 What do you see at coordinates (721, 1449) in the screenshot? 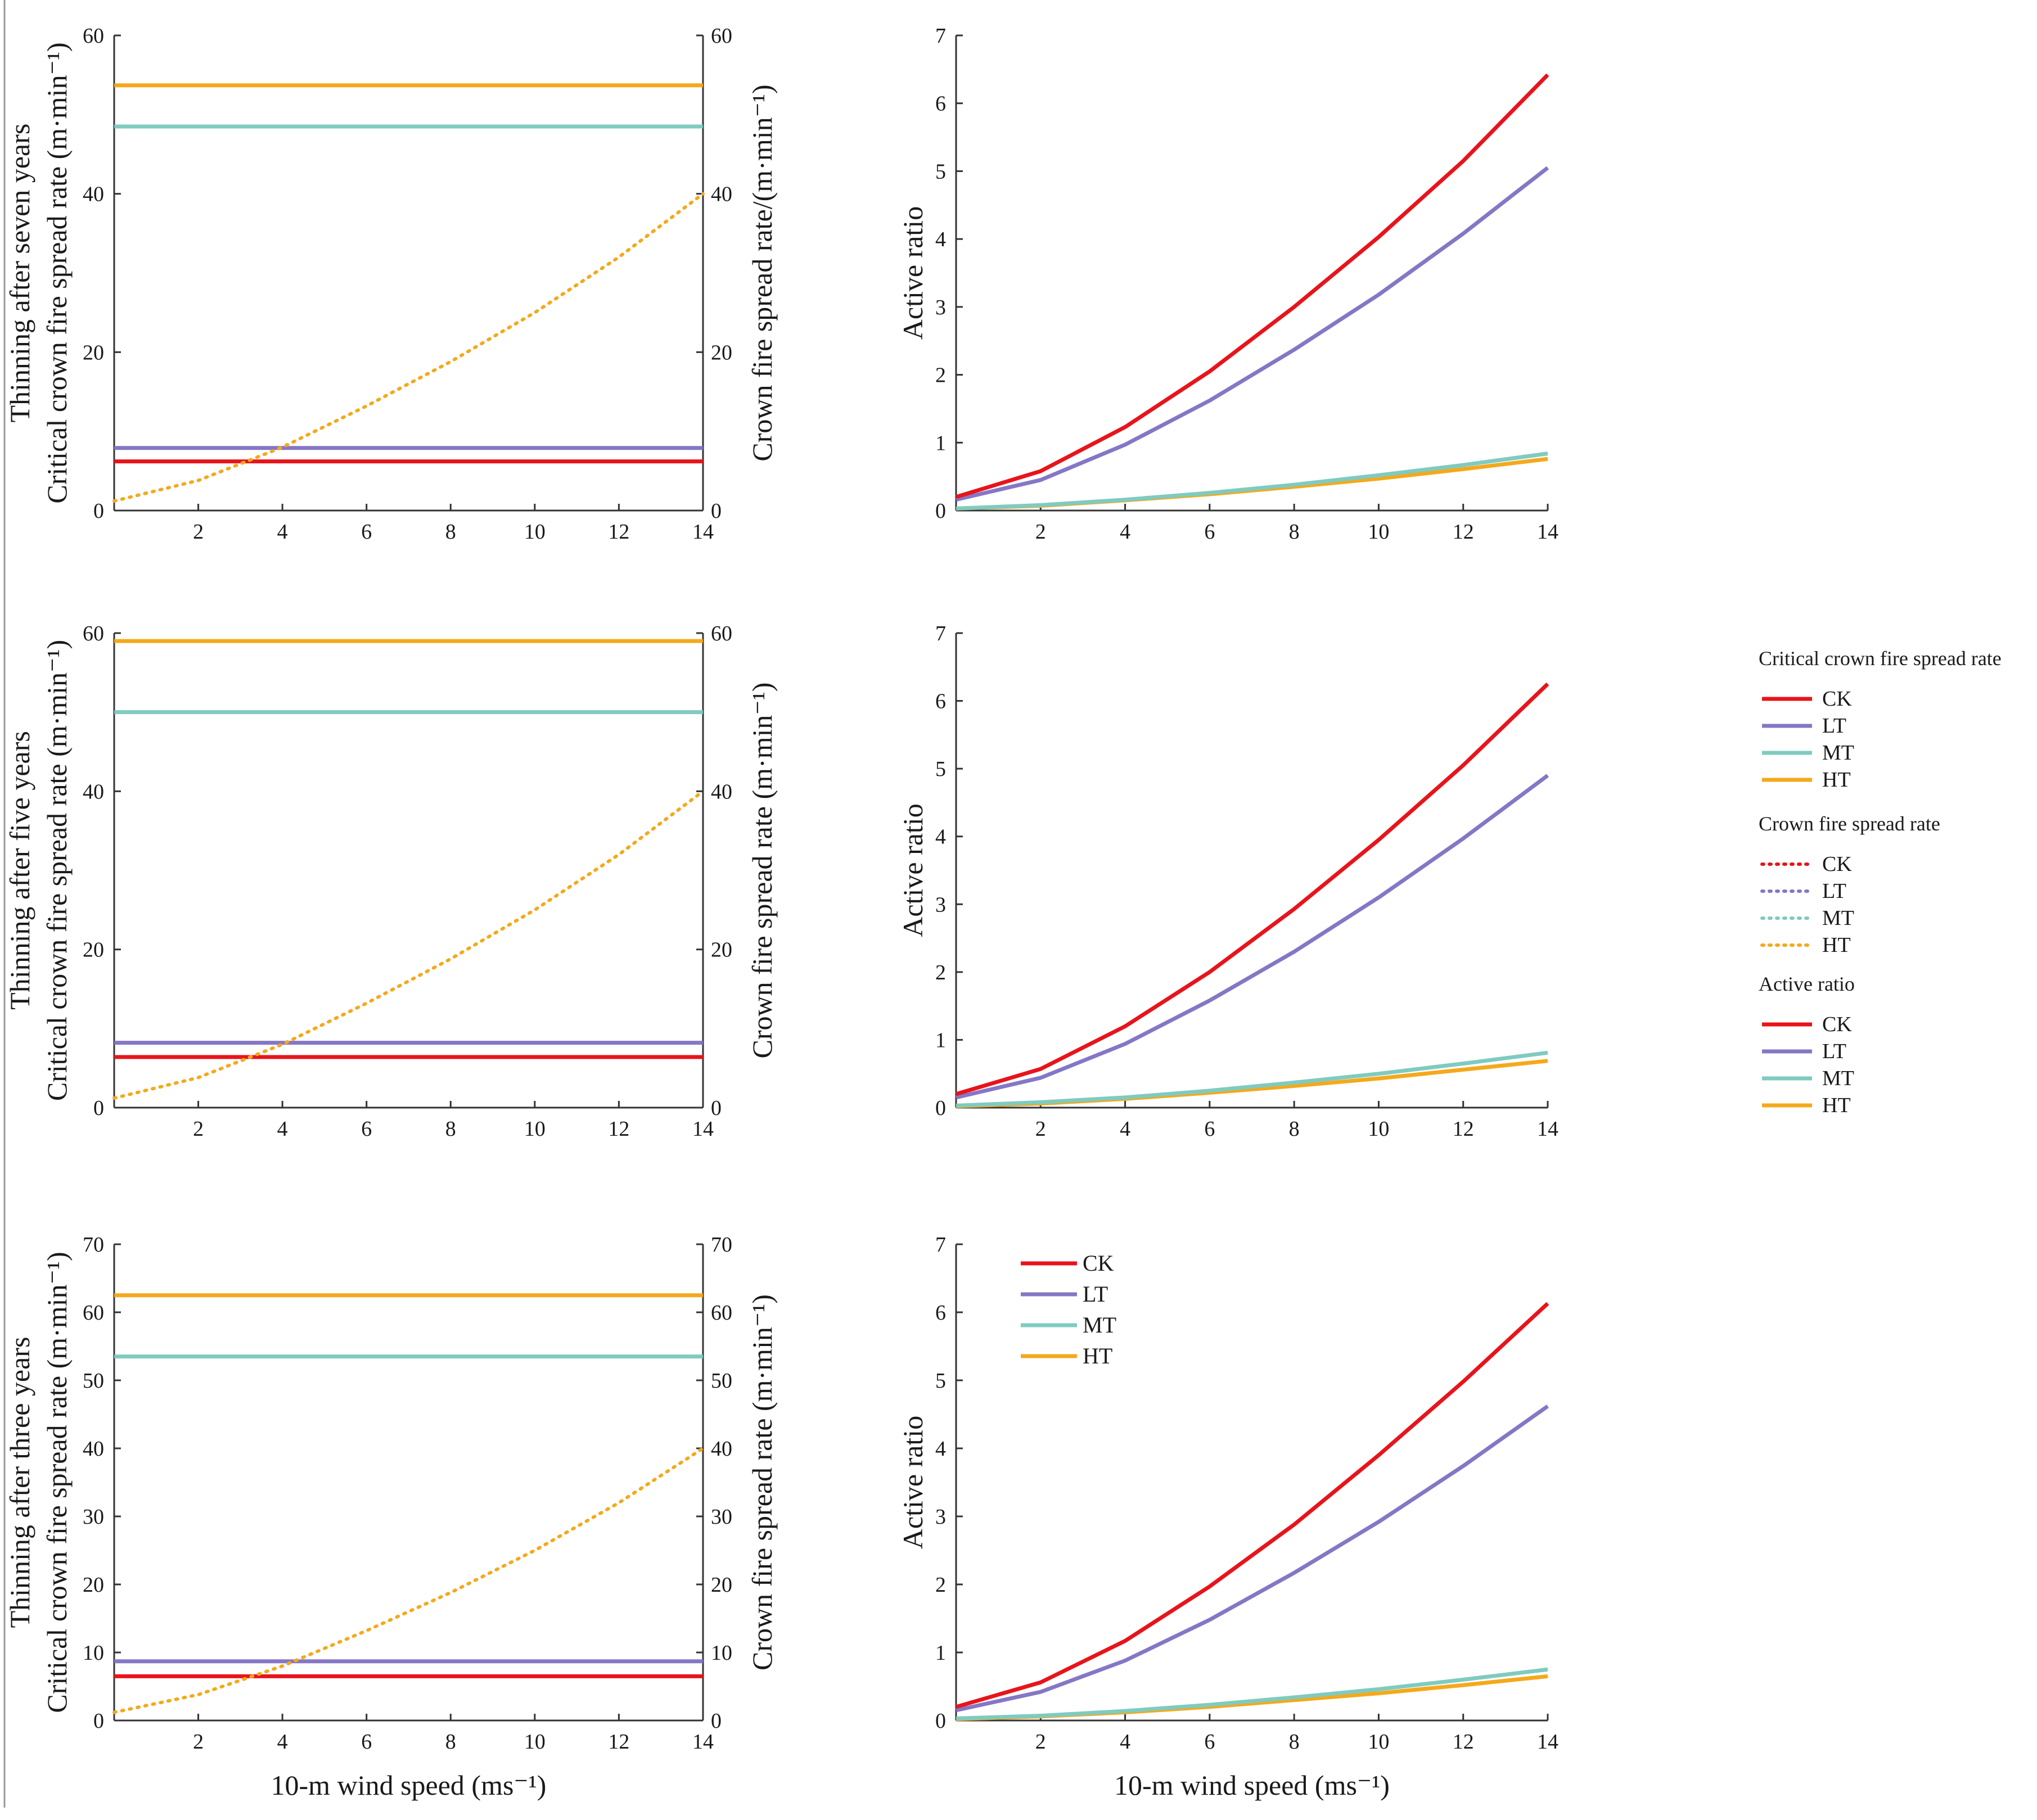
I see `y2-tick-label: 40` at bounding box center [721, 1449].